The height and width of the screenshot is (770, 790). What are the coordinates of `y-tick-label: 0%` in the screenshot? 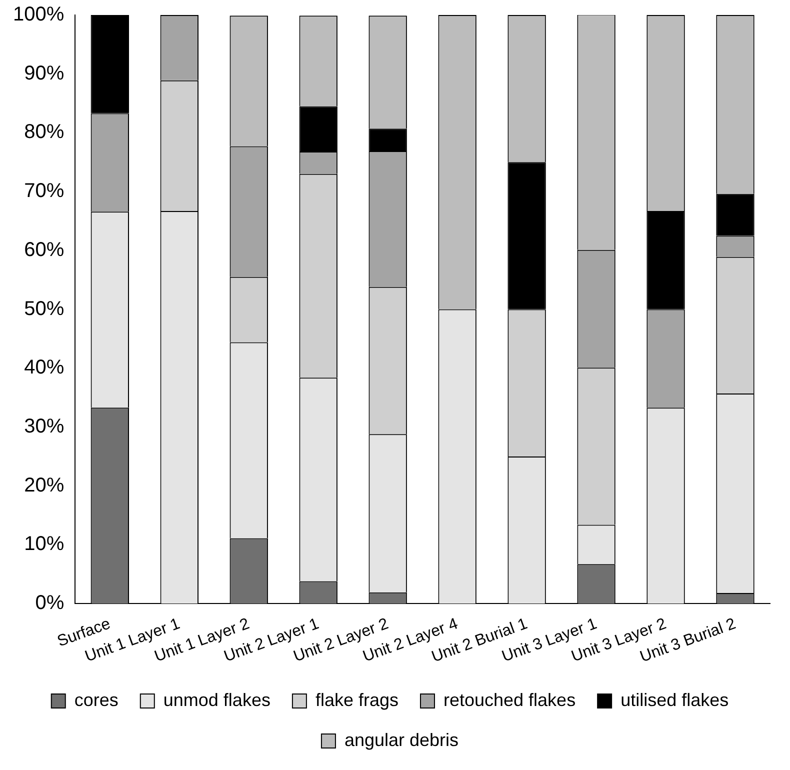 It's located at (49, 603).